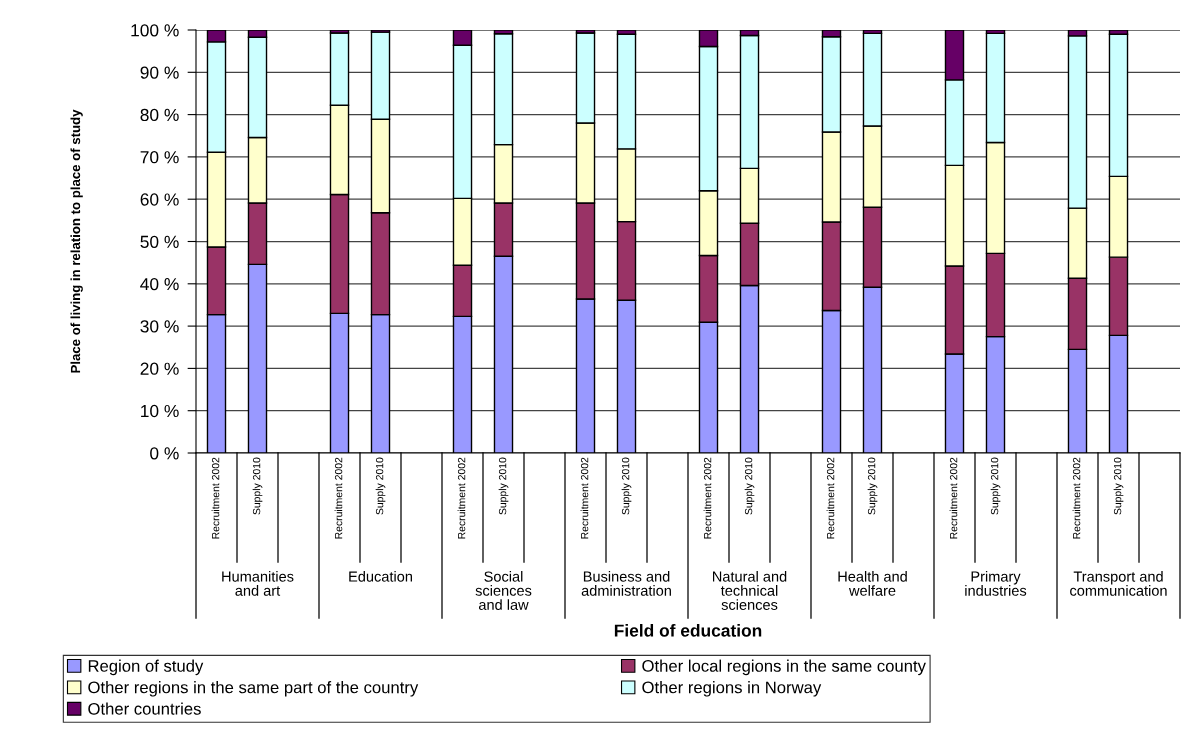 This screenshot has height=731, width=1196. I want to click on y-tick-label: 30 %, so click(159, 326).